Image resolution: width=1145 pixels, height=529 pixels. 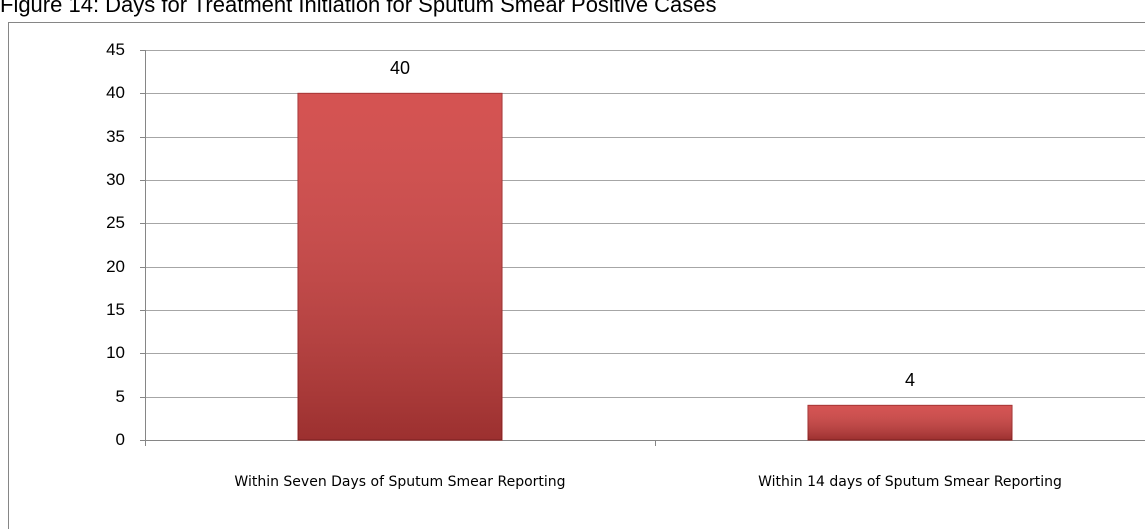 What do you see at coordinates (115, 179) in the screenshot?
I see `y-tick-label: 30` at bounding box center [115, 179].